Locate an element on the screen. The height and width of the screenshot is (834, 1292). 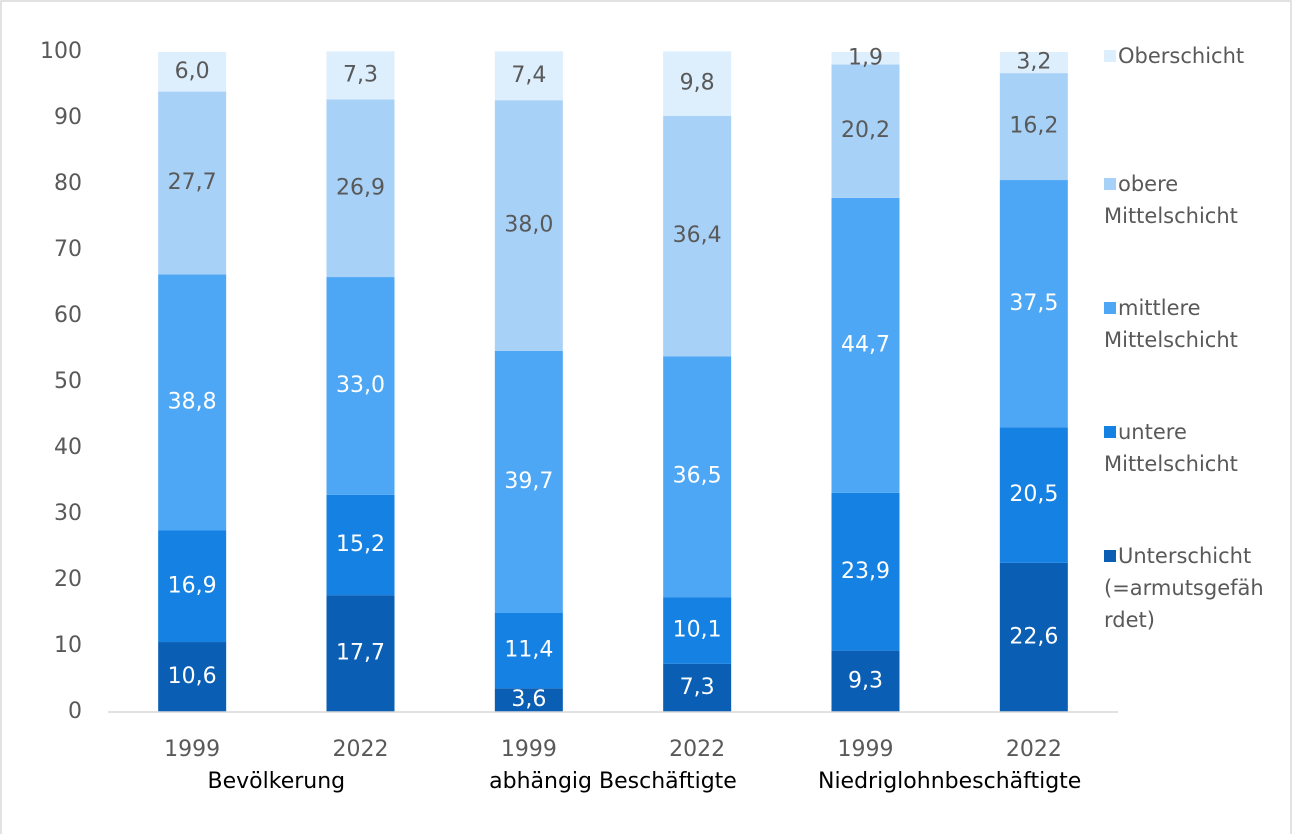
value-label: 10,1 is located at coordinates (697, 629).